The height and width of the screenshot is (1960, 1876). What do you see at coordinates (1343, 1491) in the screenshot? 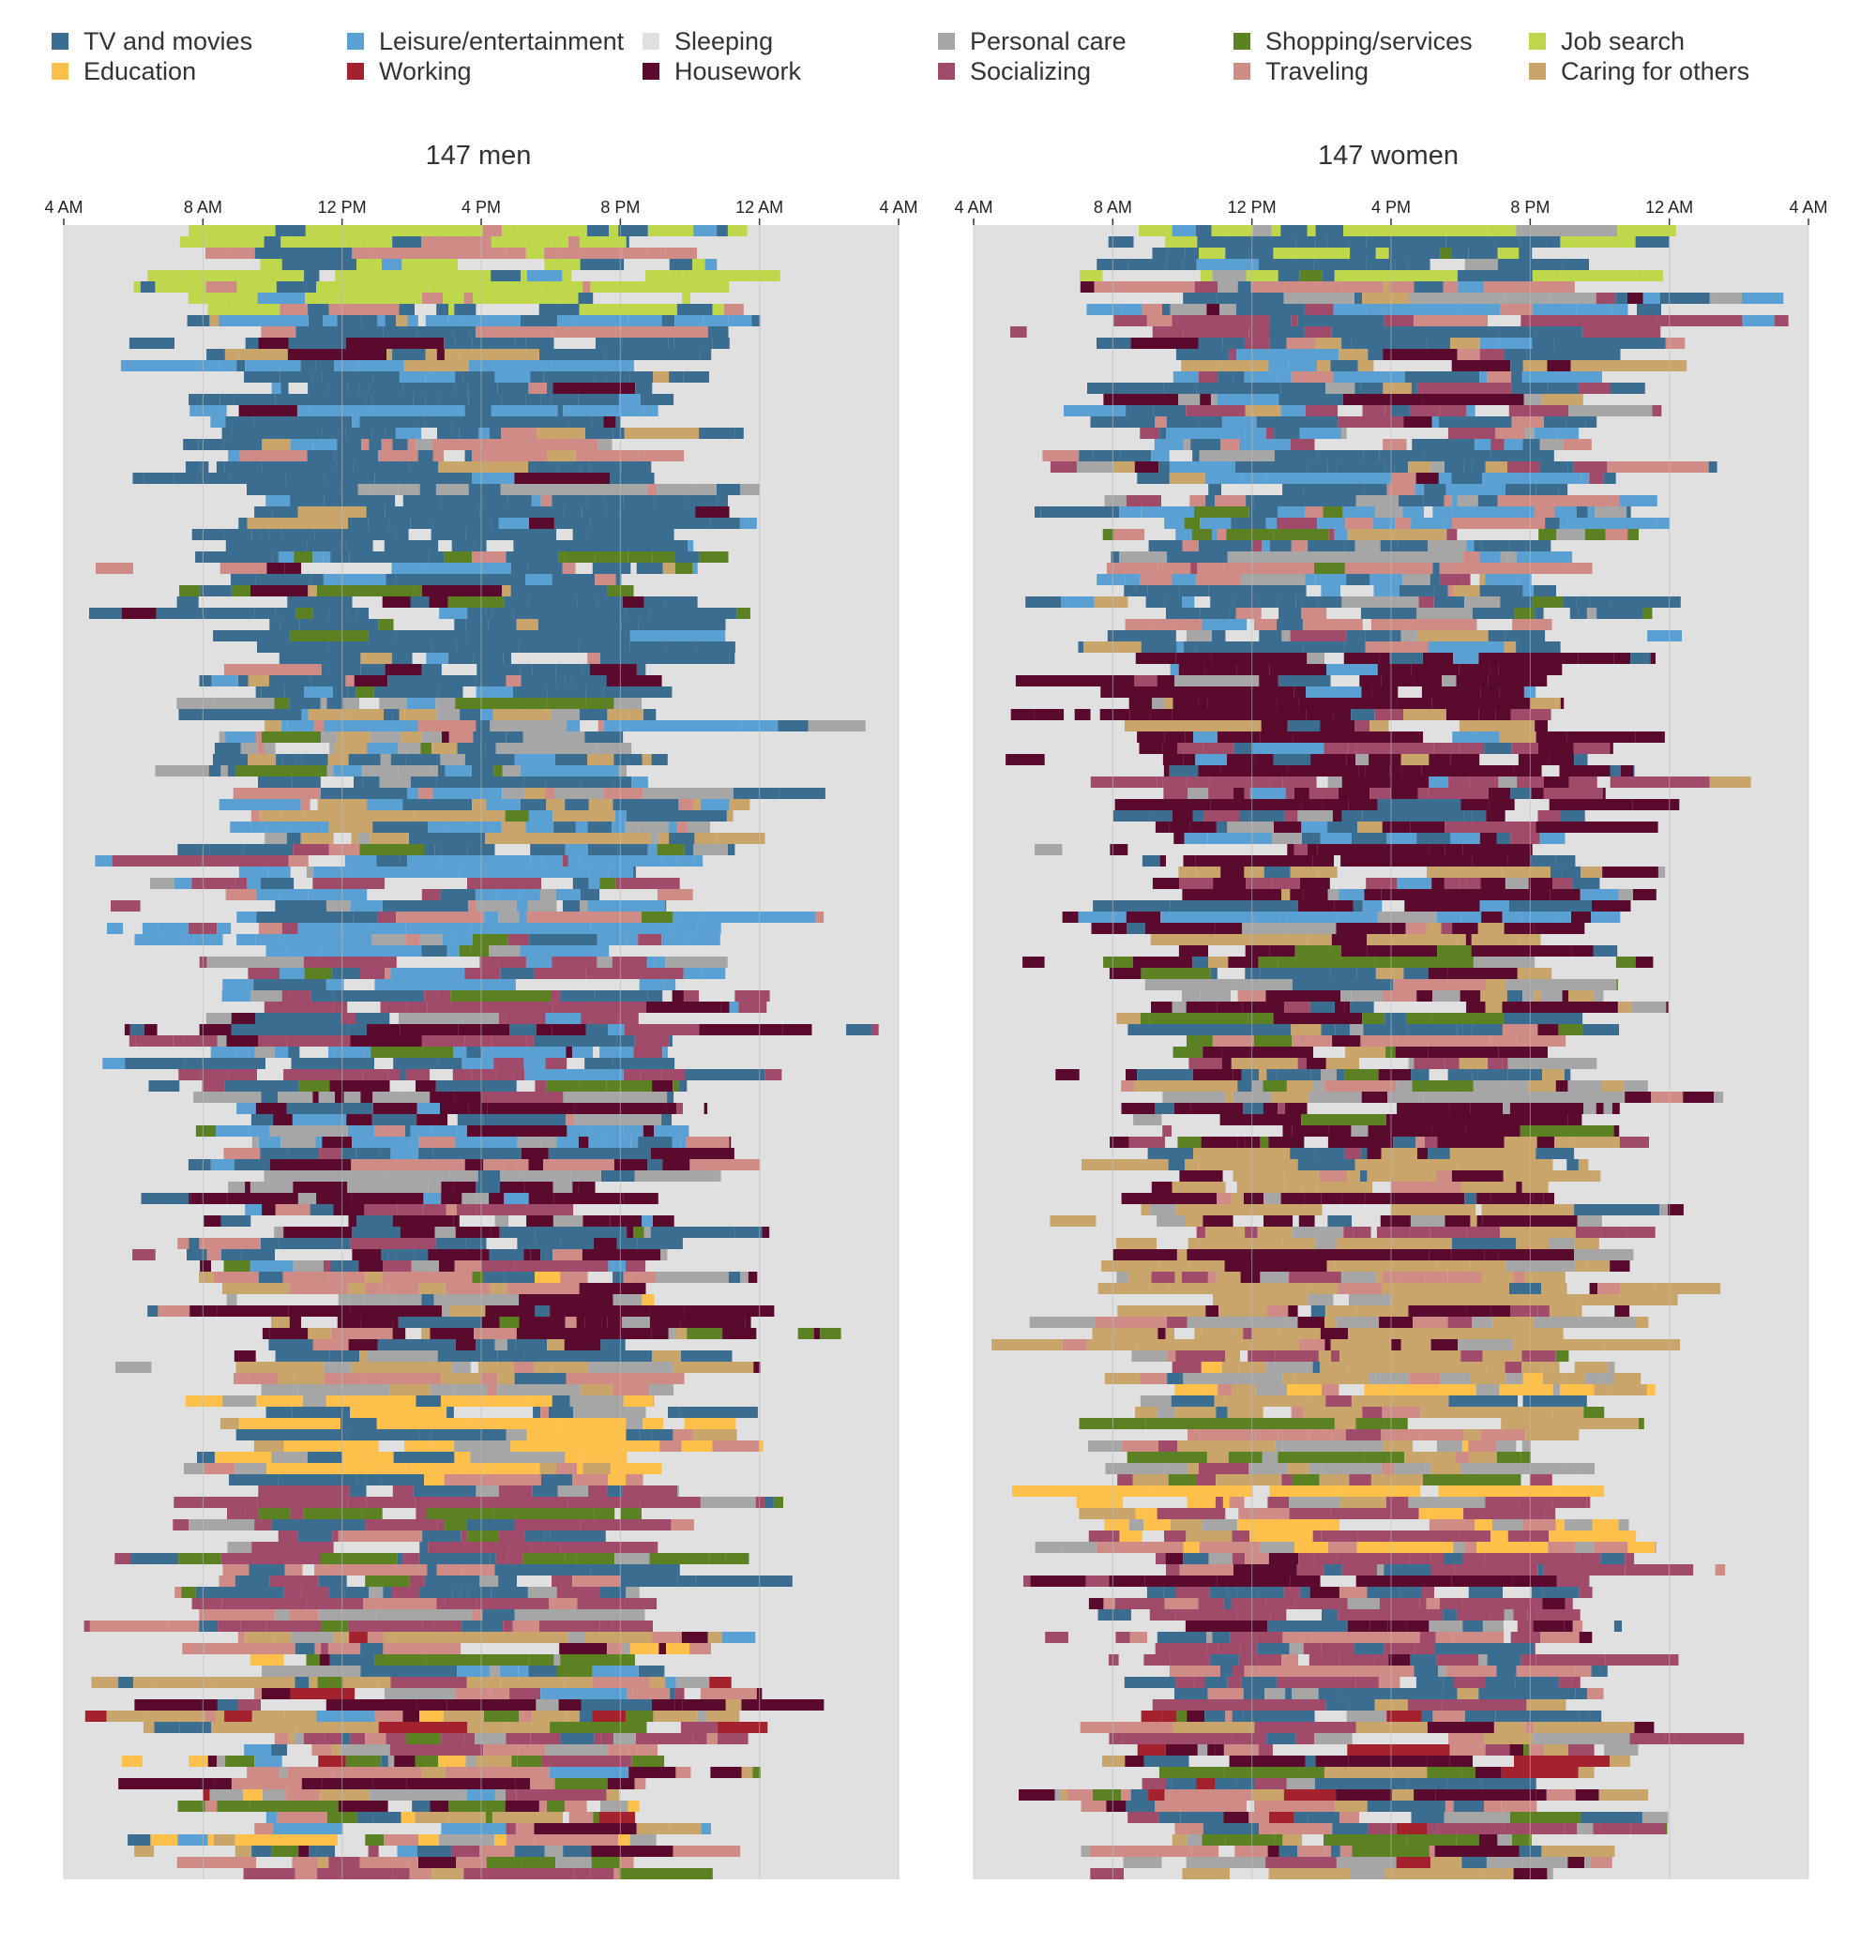
I see `activity-segment-education` at bounding box center [1343, 1491].